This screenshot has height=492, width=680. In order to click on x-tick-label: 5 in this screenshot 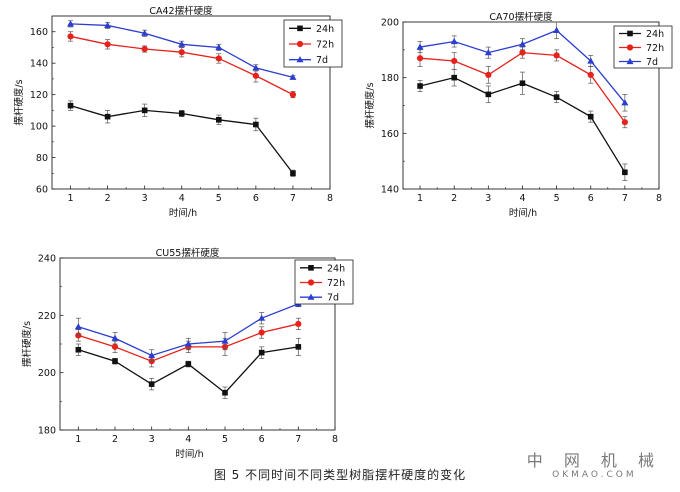, I will do `click(219, 198)`.